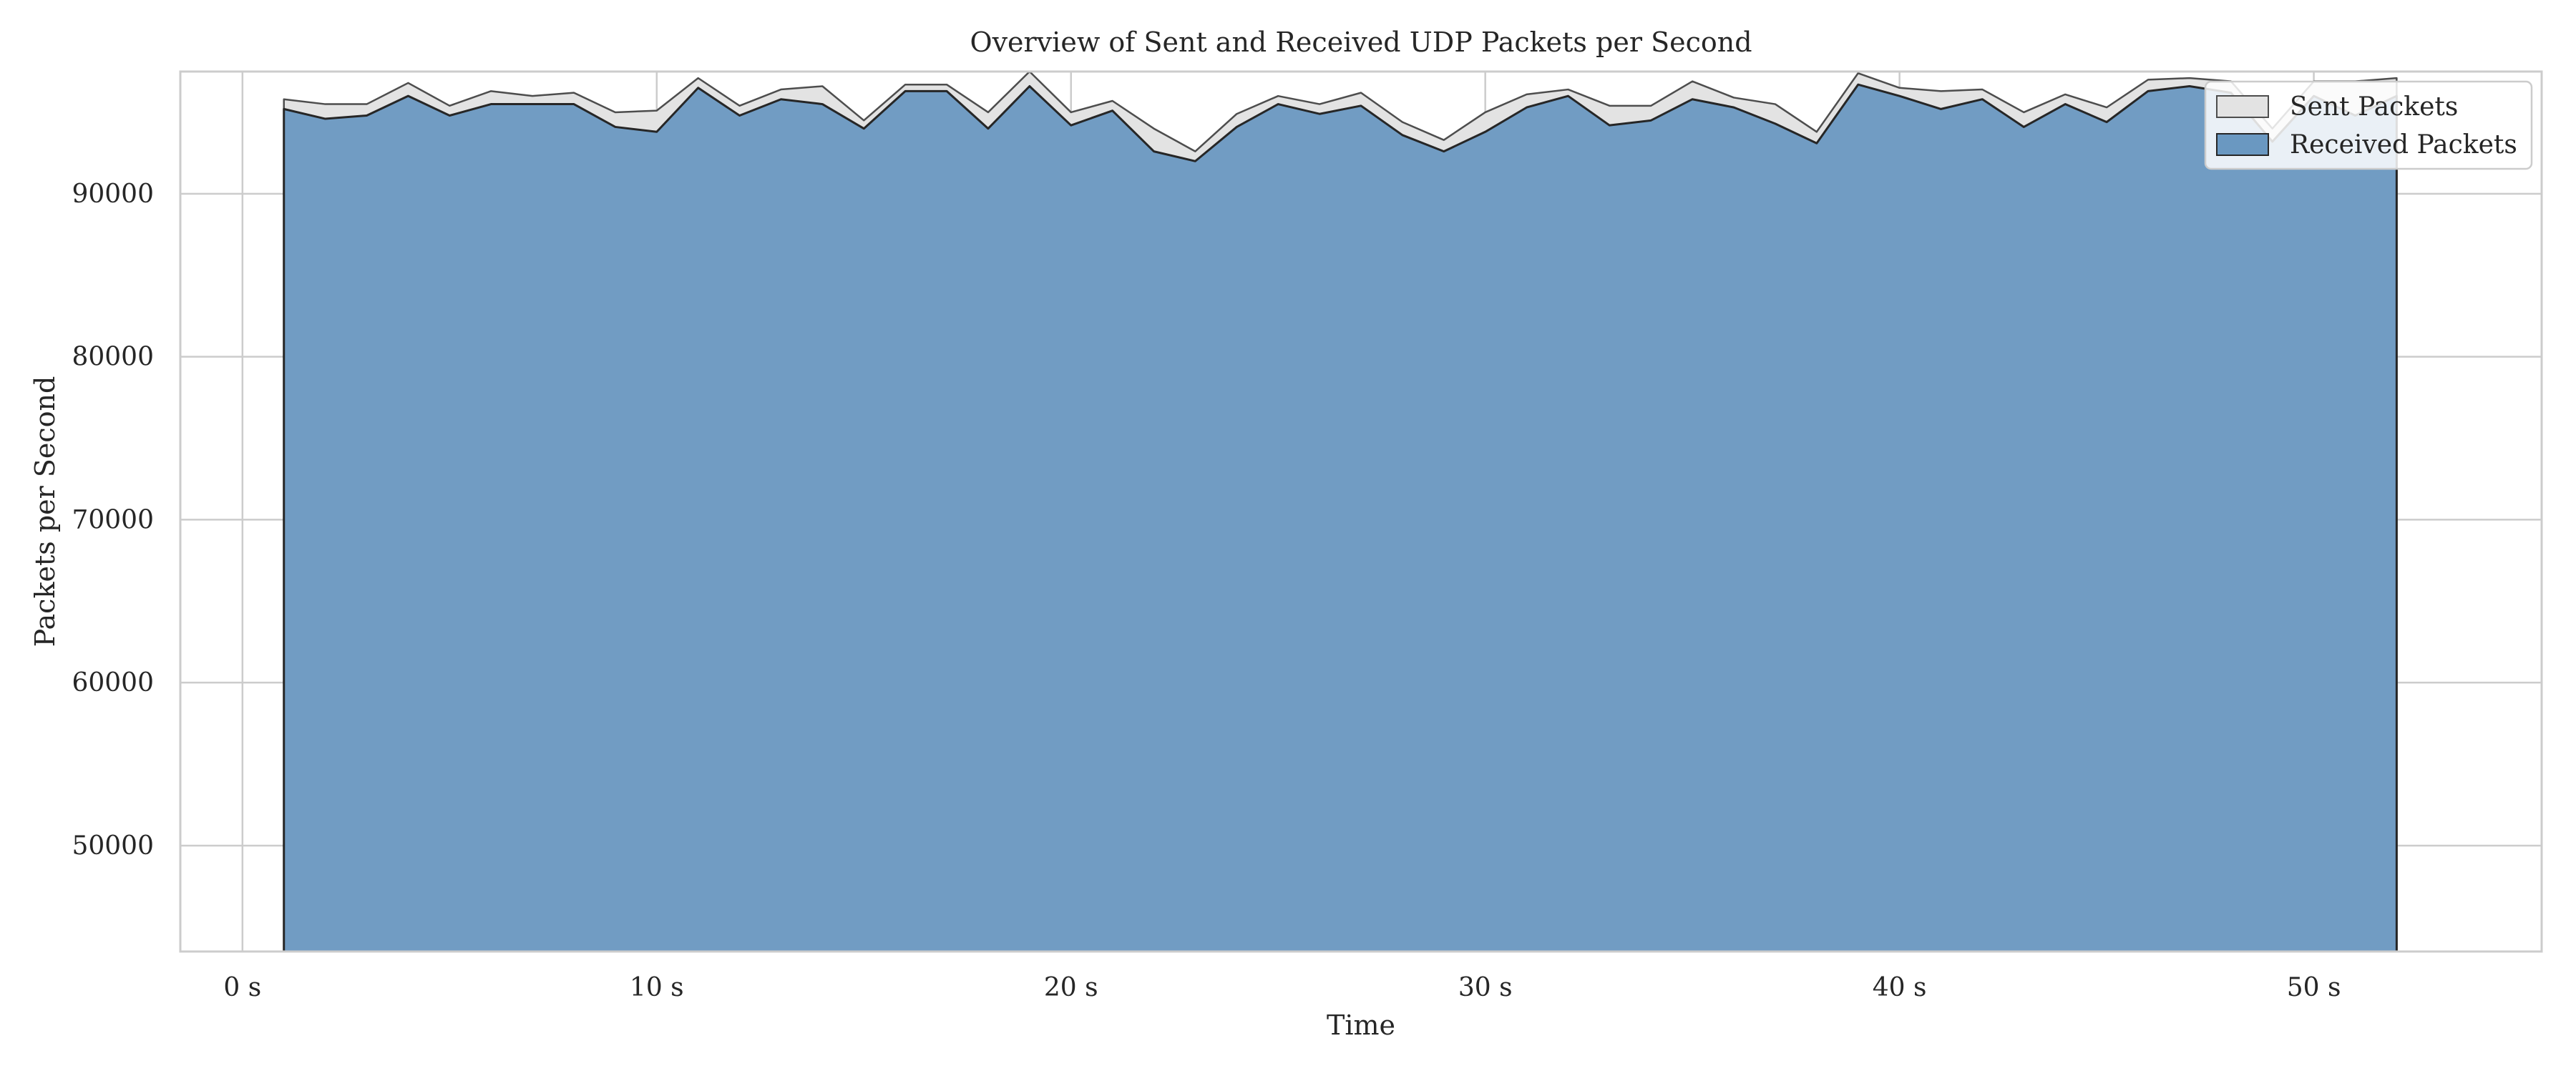 Image resolution: width=2576 pixels, height=1076 pixels. Describe the element at coordinates (1282, 987) in the screenshot. I see `x-axis-ticks: 0 s 10 s 20 s 30 s 40 s 50 s` at that location.